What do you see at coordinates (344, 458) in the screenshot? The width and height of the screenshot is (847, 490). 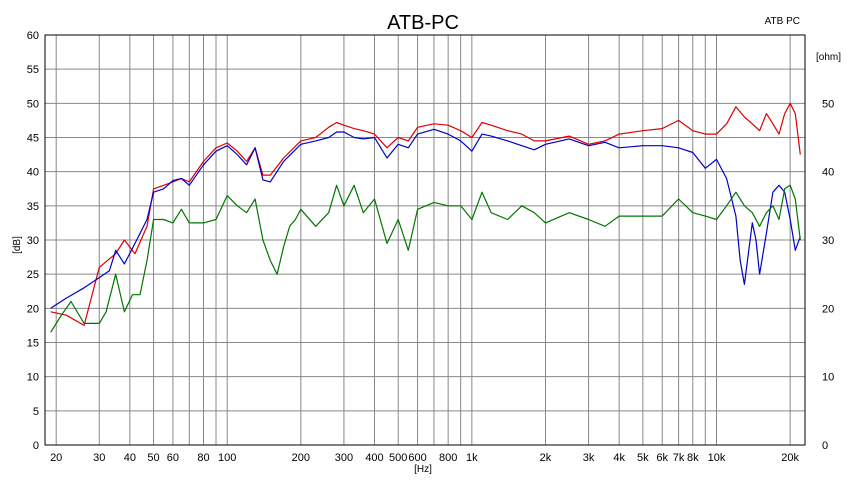 I see `x-tick-label: 300` at bounding box center [344, 458].